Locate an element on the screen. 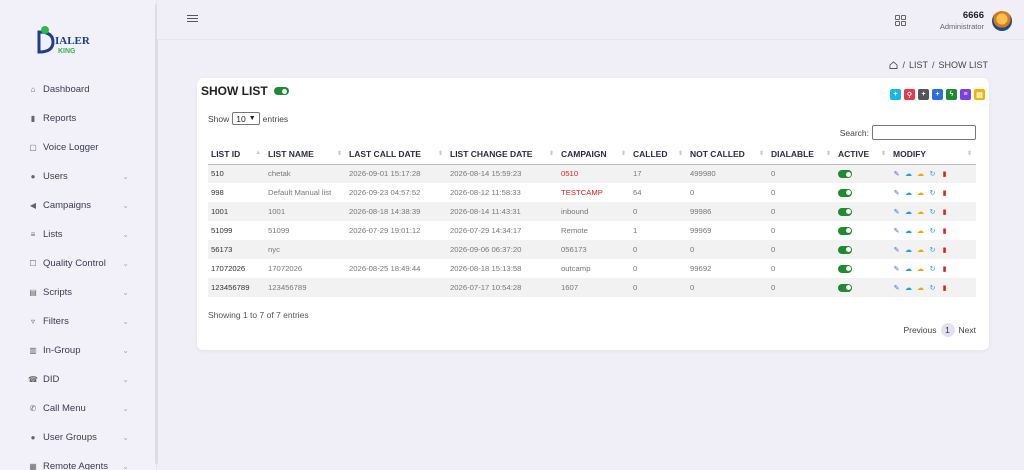 This screenshot has height=470, width=1024. checkbox-icon: ☐ is located at coordinates (33, 263).